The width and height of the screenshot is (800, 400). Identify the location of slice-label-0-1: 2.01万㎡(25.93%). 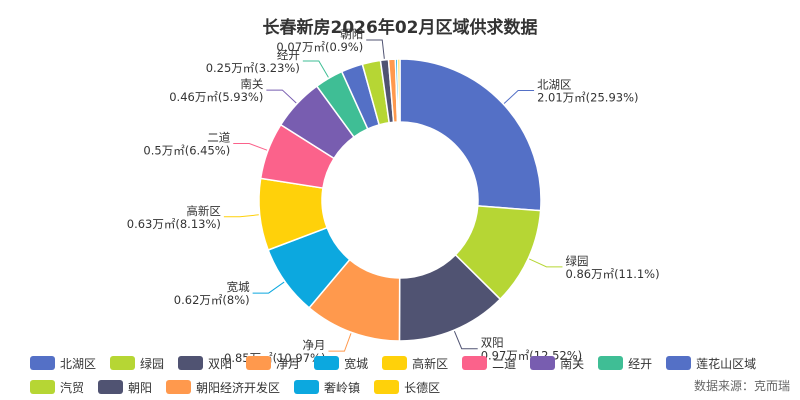
(587, 98).